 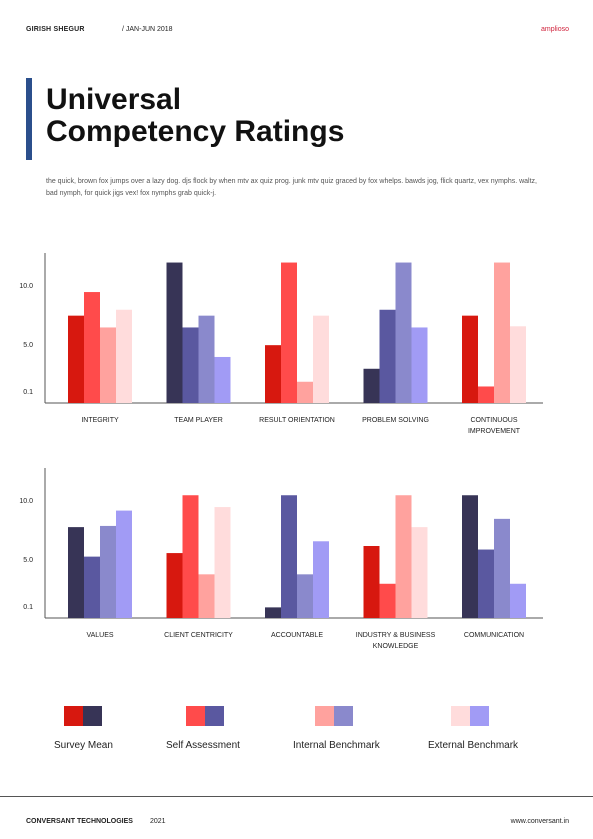 What do you see at coordinates (395, 420) in the screenshot?
I see `category-label: PROBLEM SOLVING` at bounding box center [395, 420].